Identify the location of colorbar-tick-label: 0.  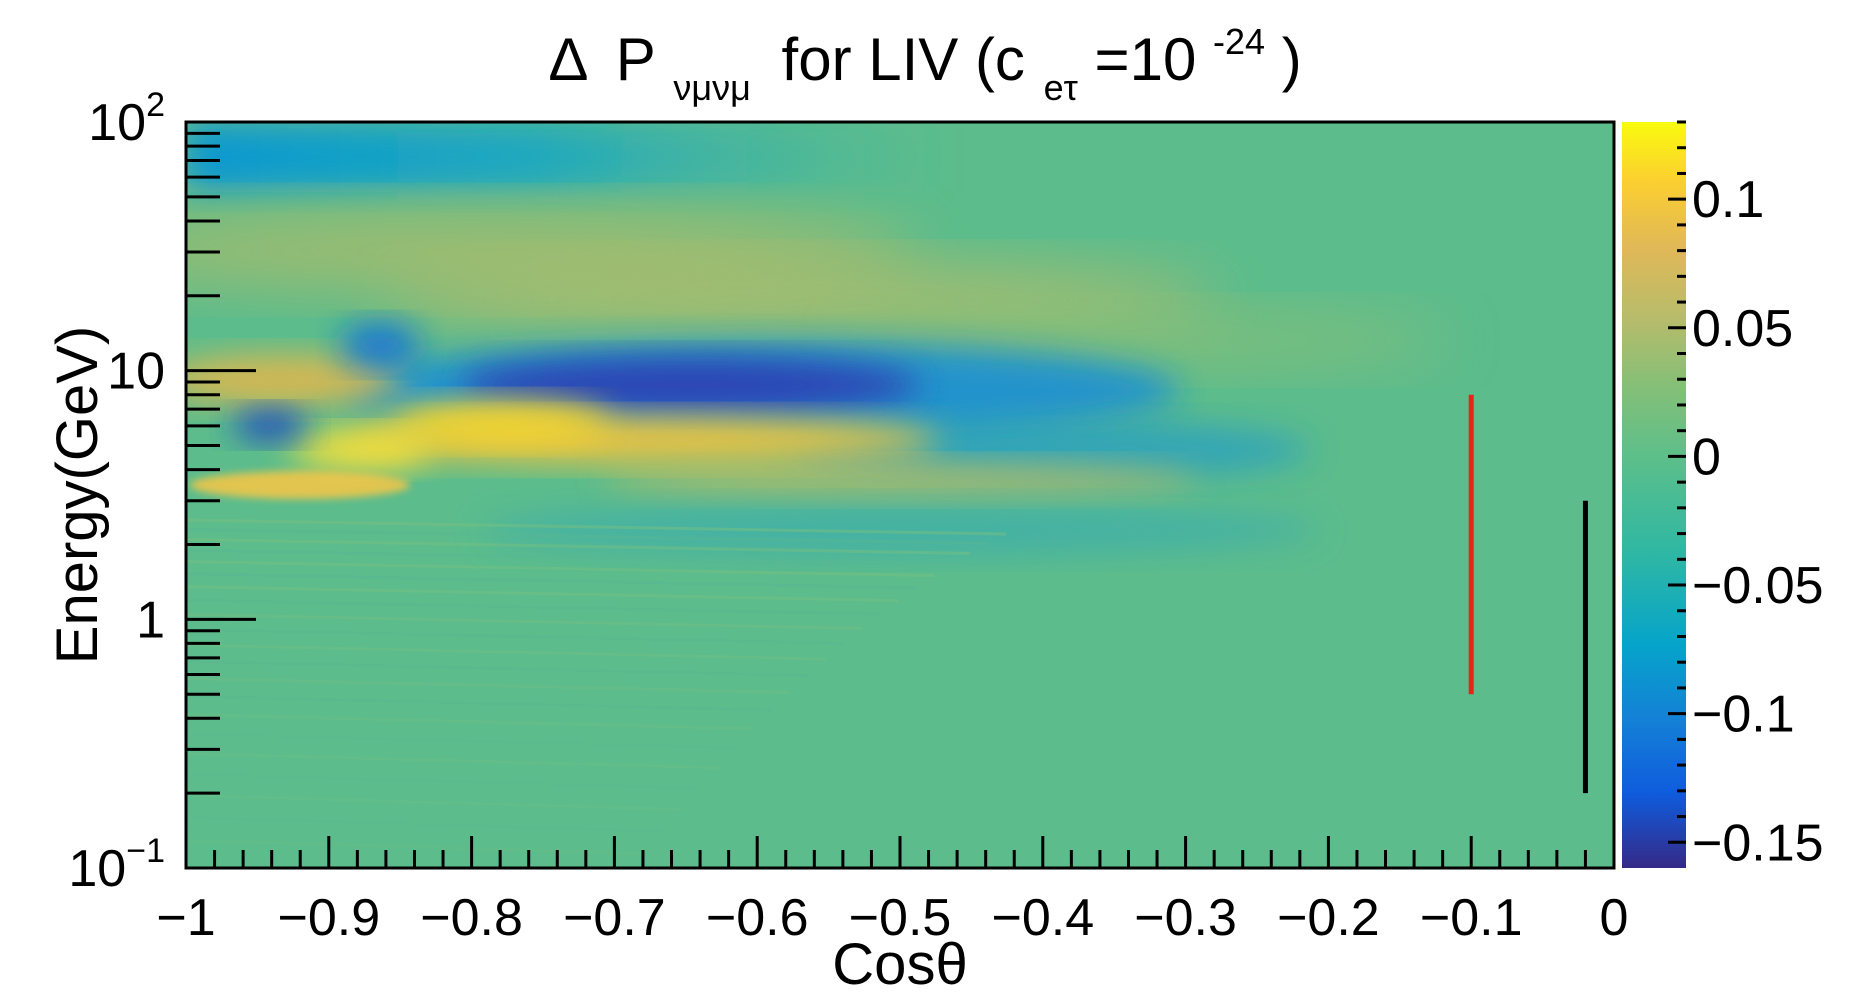
(1706, 457).